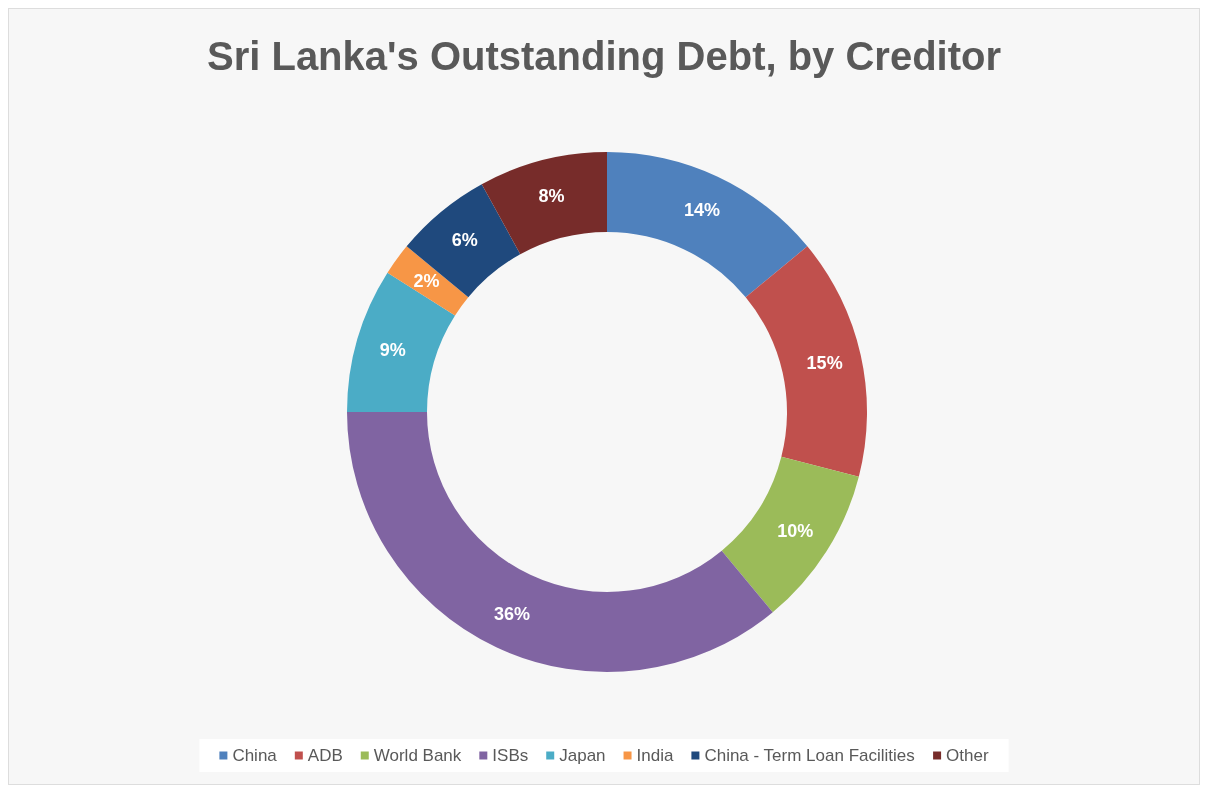 The height and width of the screenshot is (790, 1205). I want to click on legend-label: India, so click(655, 755).